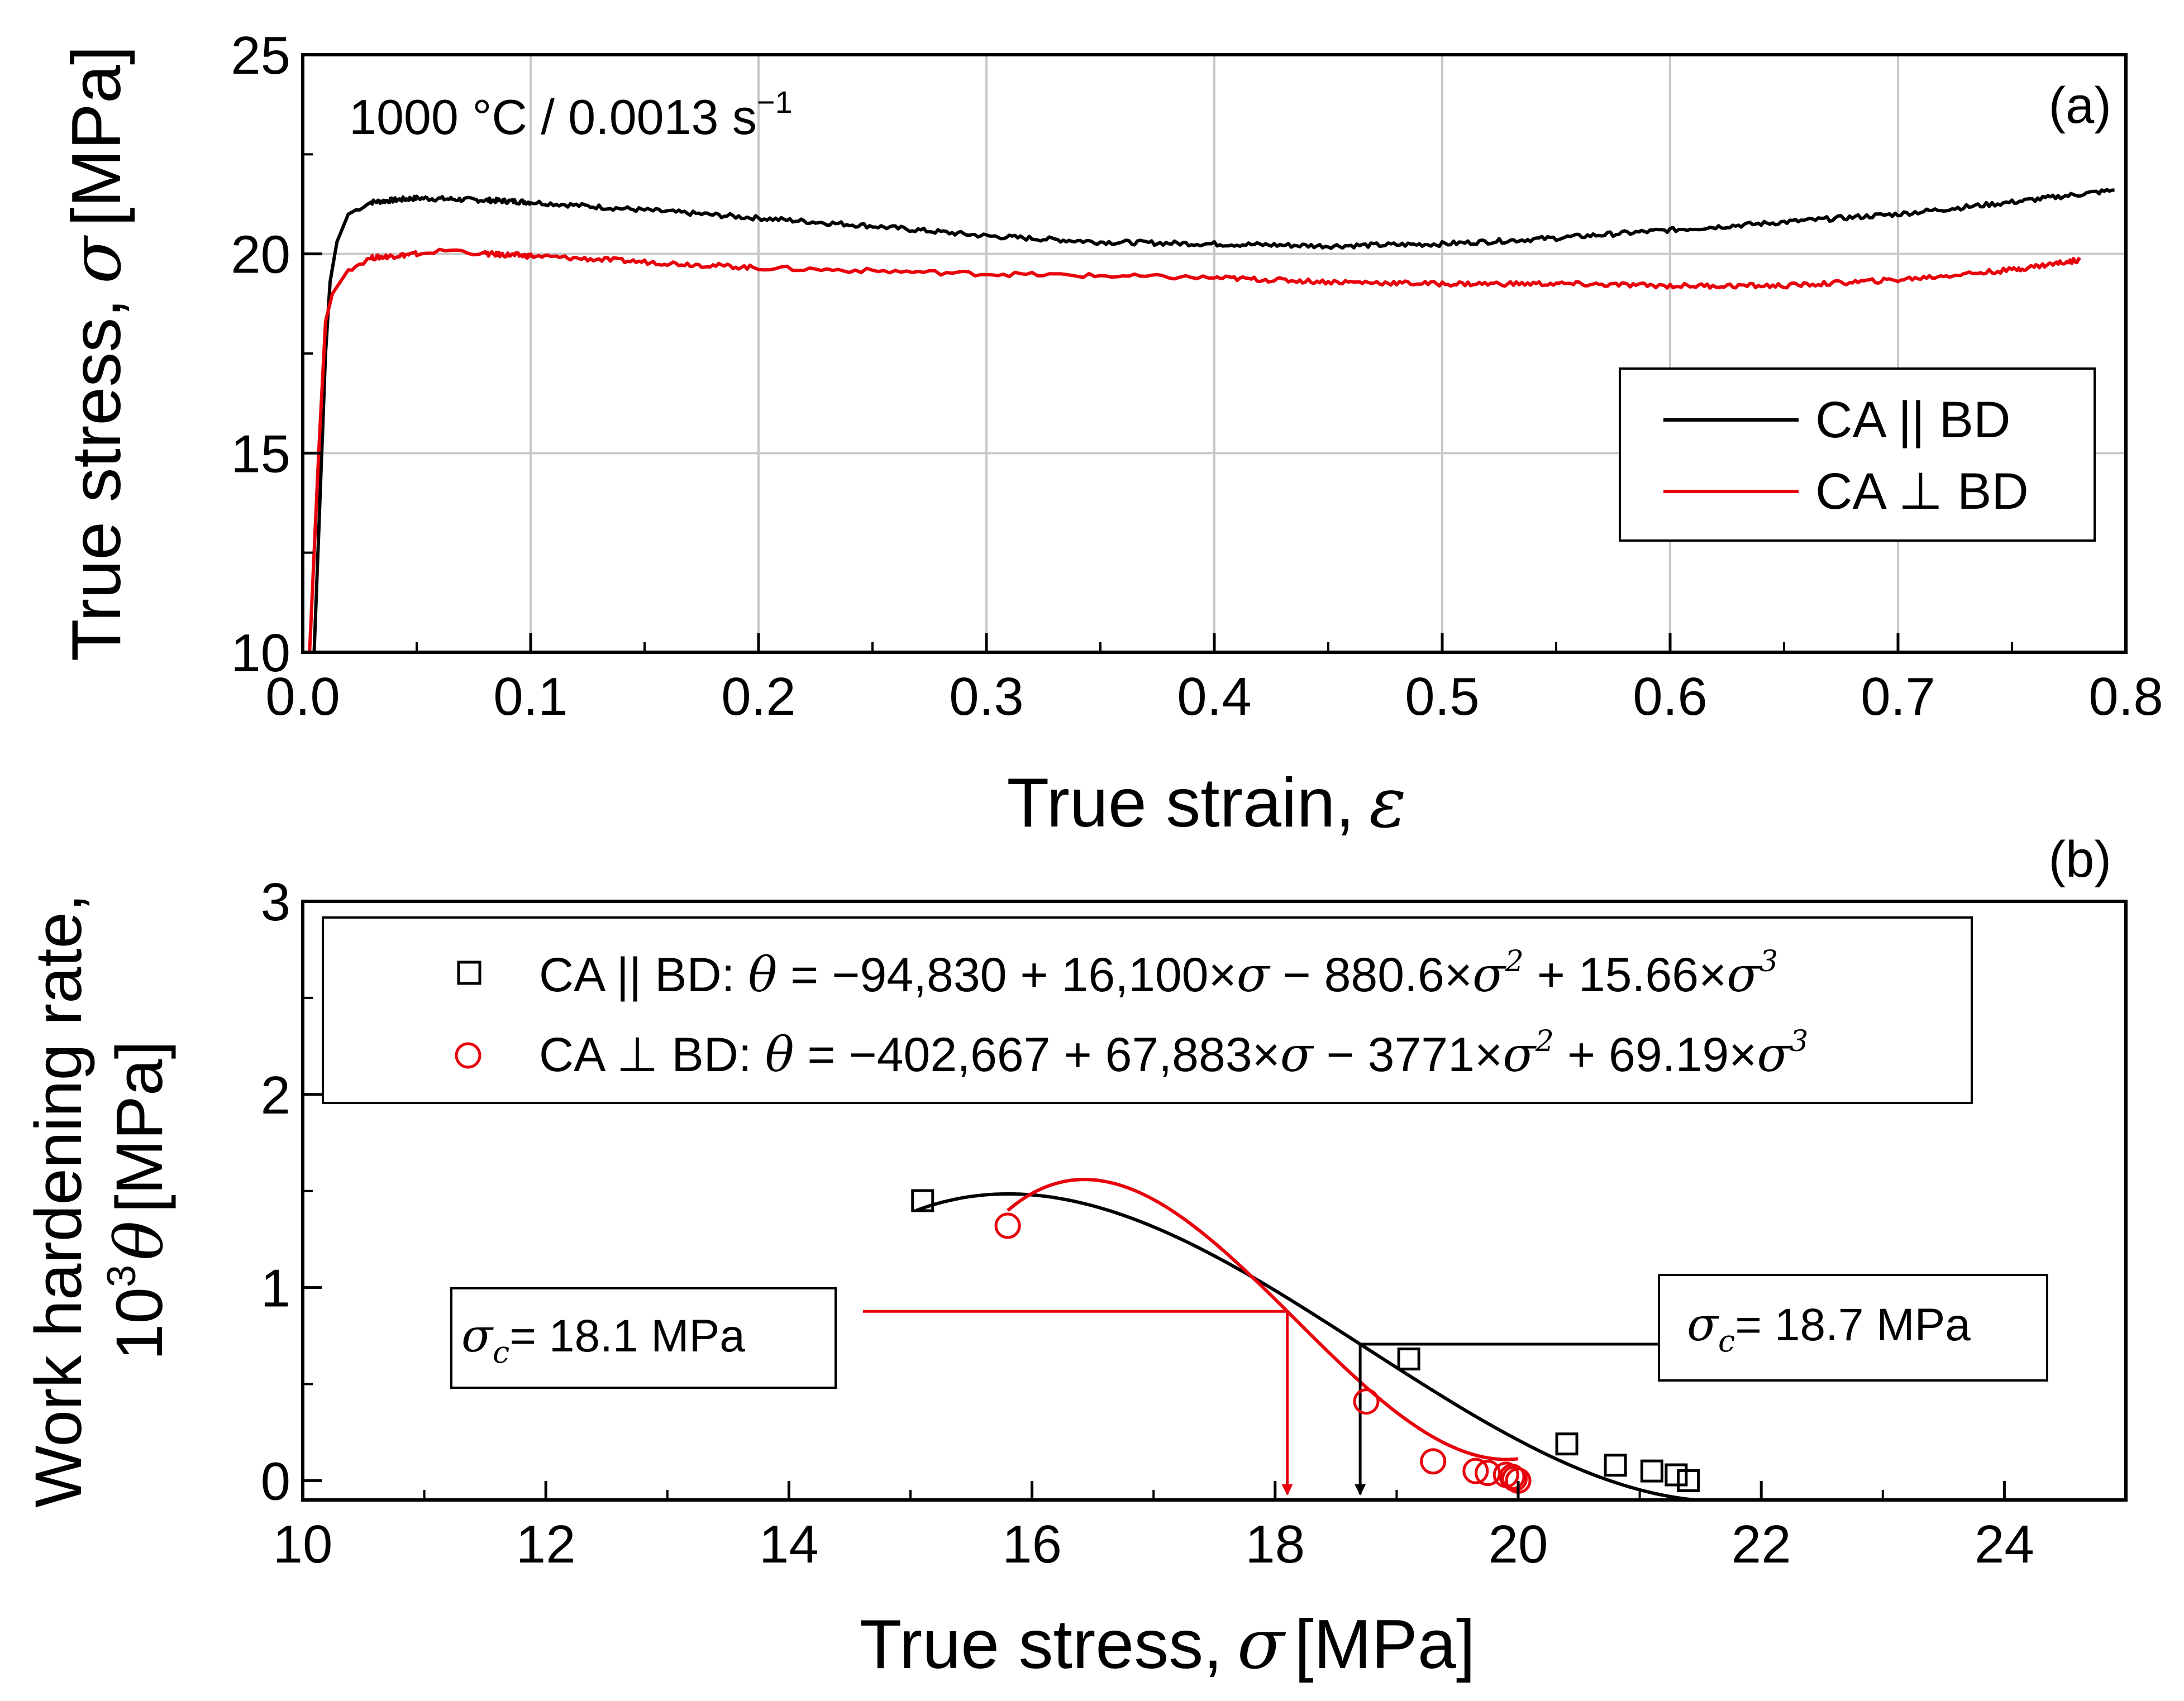 Image resolution: width=2184 pixels, height=1701 pixels. What do you see at coordinates (275, 902) in the screenshot?
I see `panel-b-ytick-label: 3` at bounding box center [275, 902].